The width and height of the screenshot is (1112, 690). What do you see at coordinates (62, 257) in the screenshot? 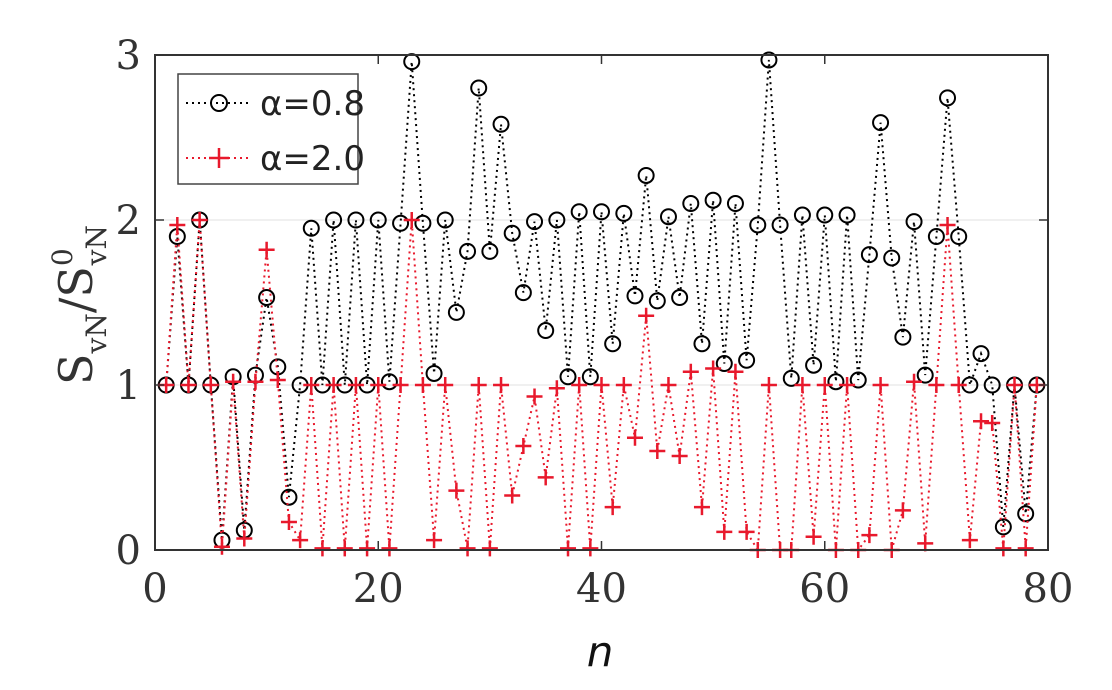
I see `y-axis-label-sup: 0` at bounding box center [62, 257].